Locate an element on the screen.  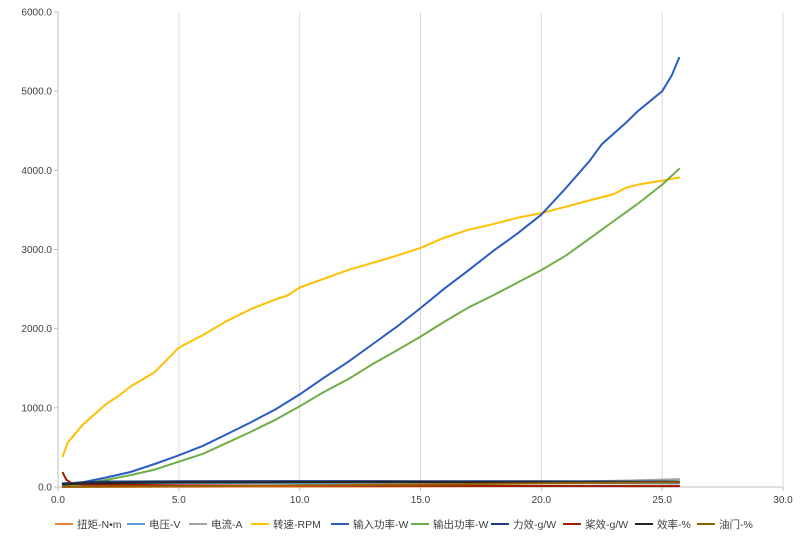
legend-item: 电流-A is located at coordinates (216, 524).